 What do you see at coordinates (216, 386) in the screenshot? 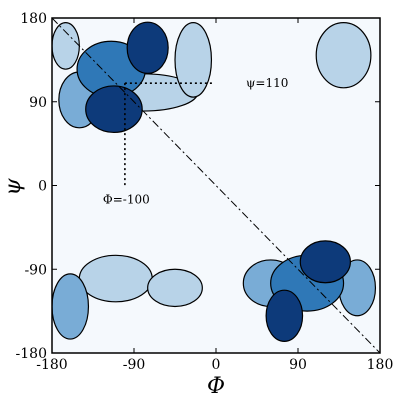
I see `x-axis-label: Φ` at bounding box center [216, 386].